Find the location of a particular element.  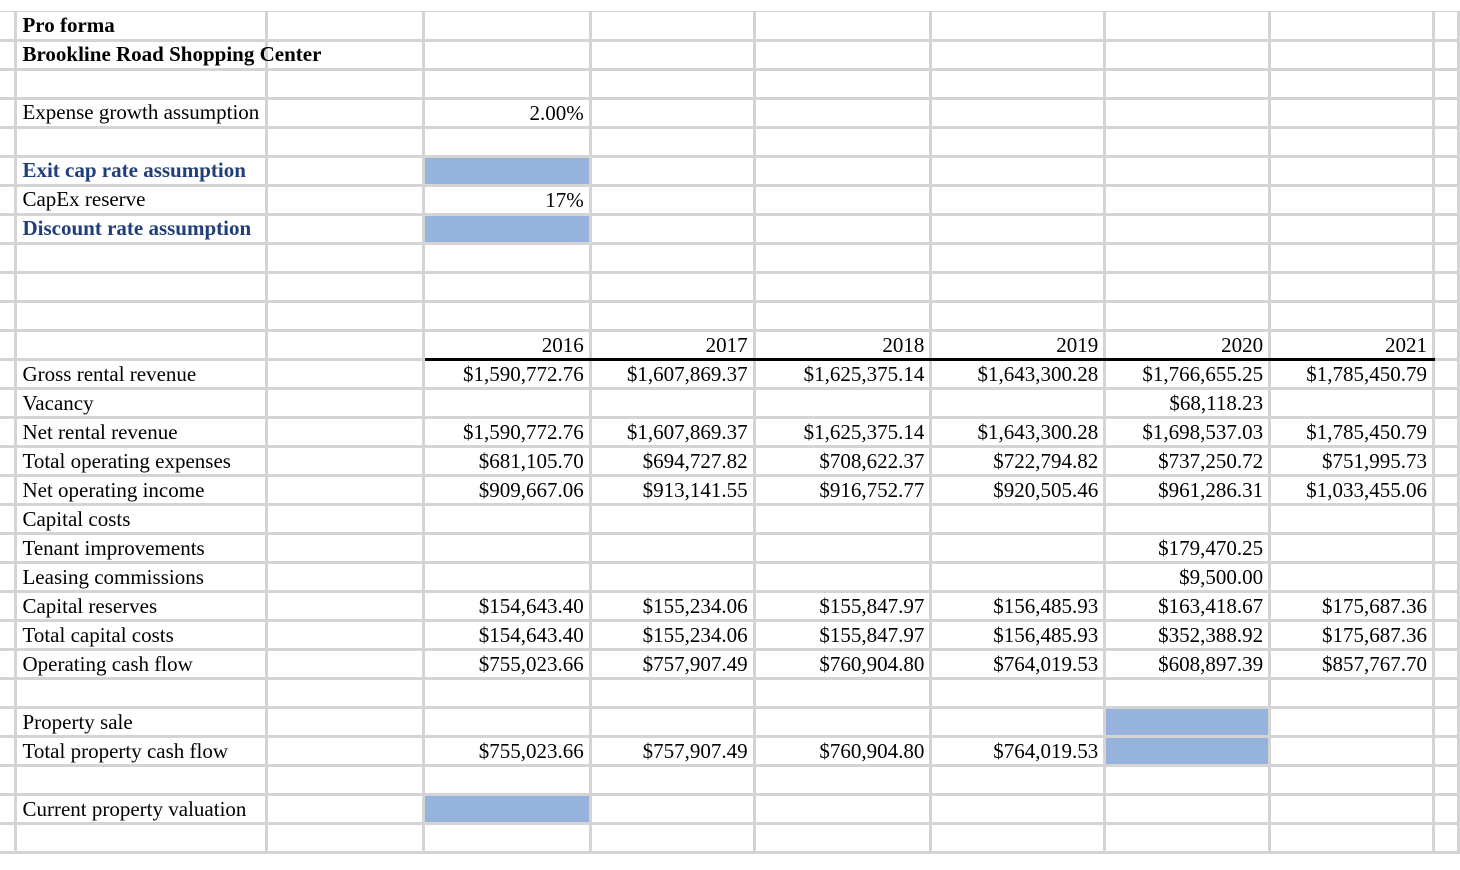

row-label: Property sale is located at coordinates (142, 722).